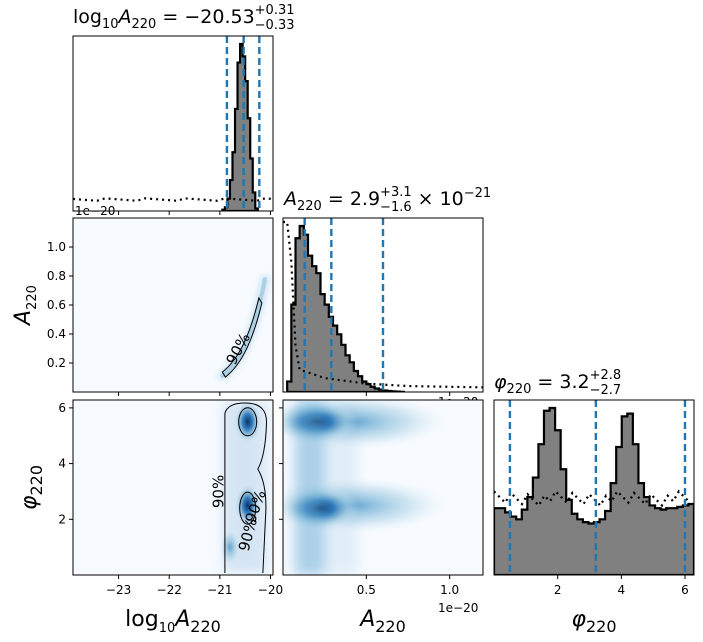 The width and height of the screenshot is (703, 642). Describe the element at coordinates (606, 390) in the screenshot. I see `title-phi220-minus: −2.7` at that location.